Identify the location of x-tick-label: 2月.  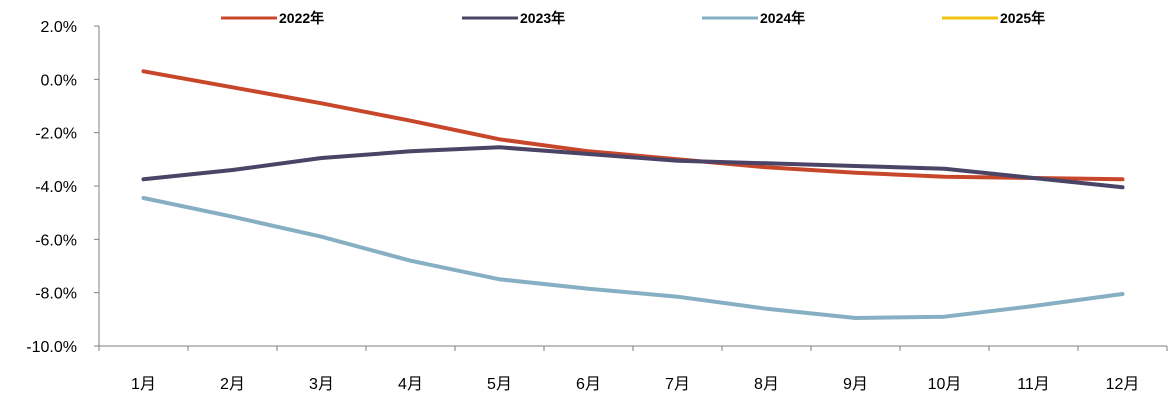
(232, 384).